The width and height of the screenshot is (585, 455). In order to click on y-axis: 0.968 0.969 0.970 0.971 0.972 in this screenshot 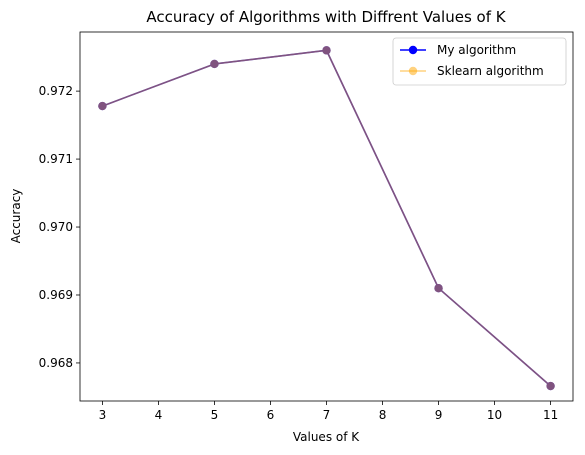, I will do `click(59, 227)`.